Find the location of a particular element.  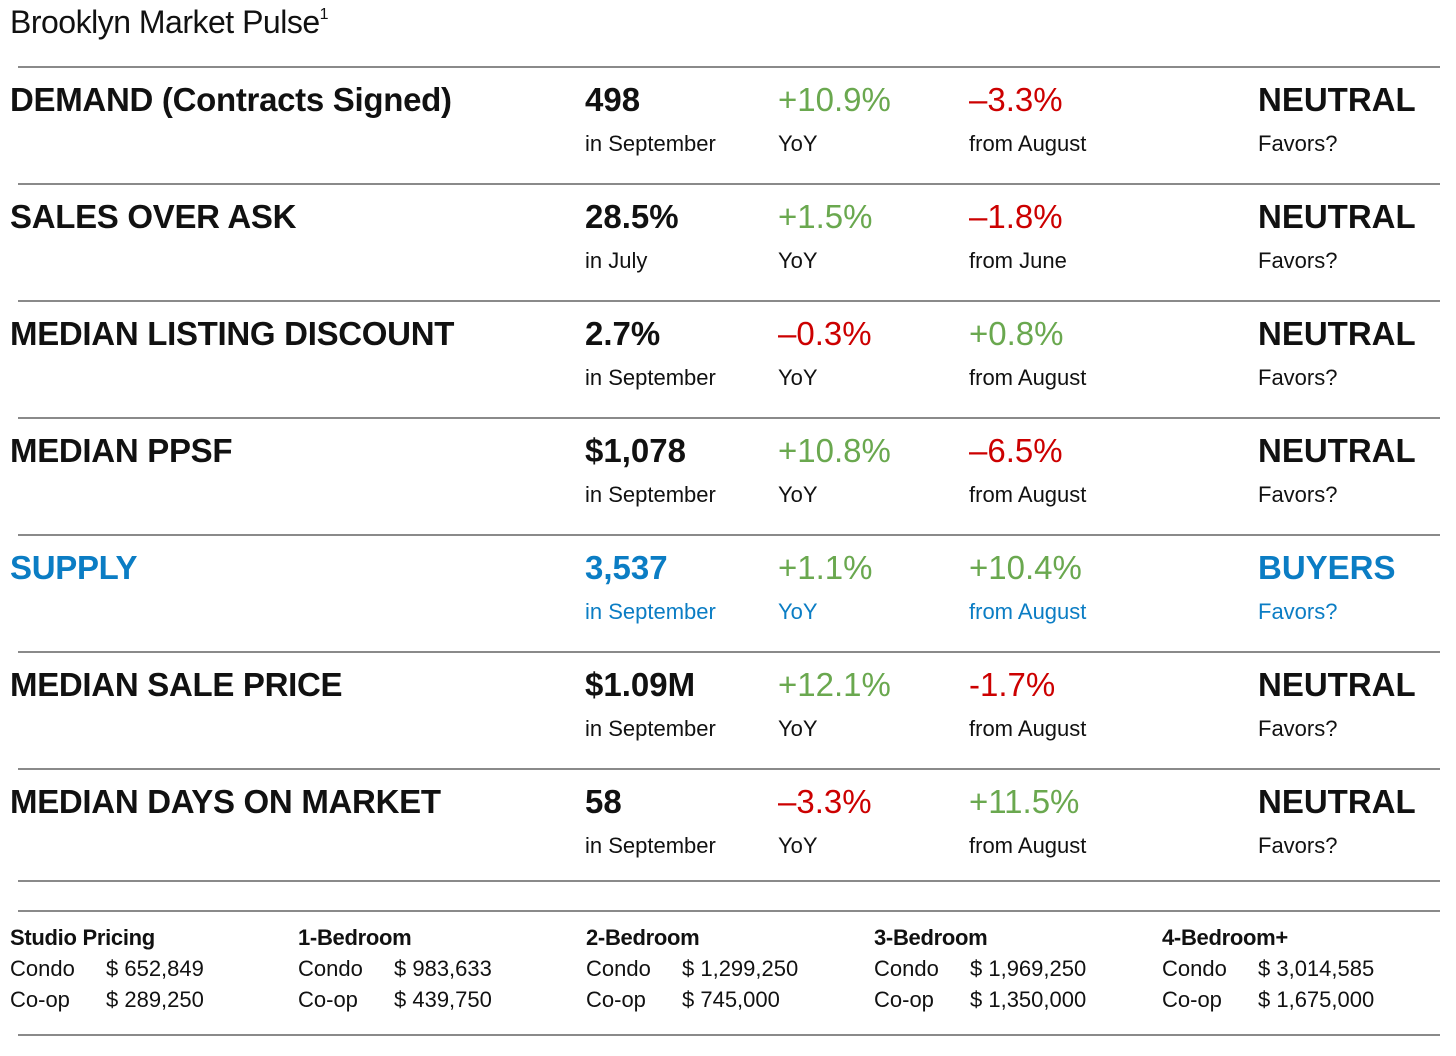

period-change: –6.5% is located at coordinates (1016, 450).